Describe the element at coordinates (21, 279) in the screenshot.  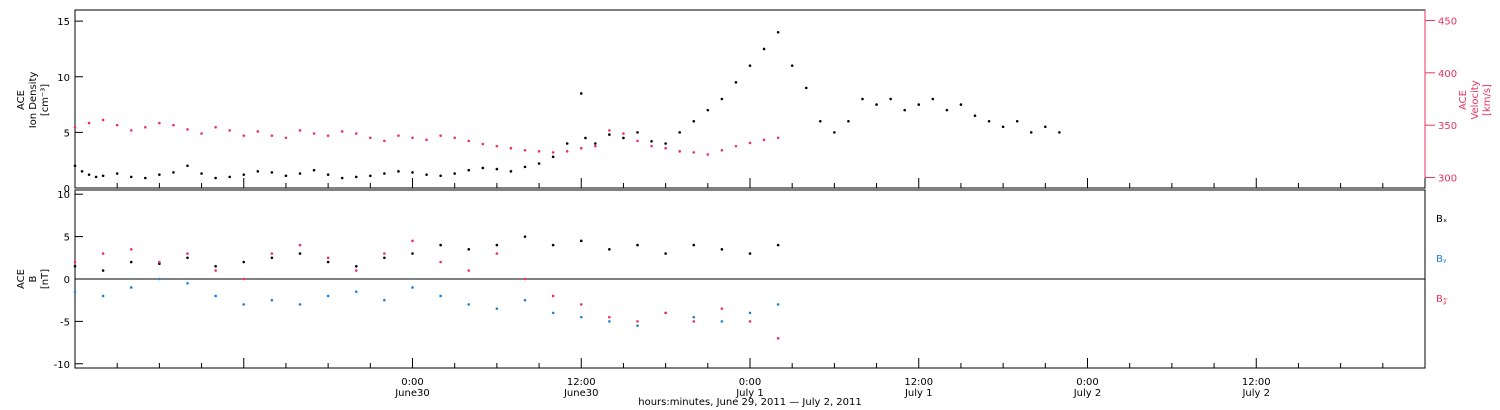
I see `b-title-line-1: ACE` at that location.